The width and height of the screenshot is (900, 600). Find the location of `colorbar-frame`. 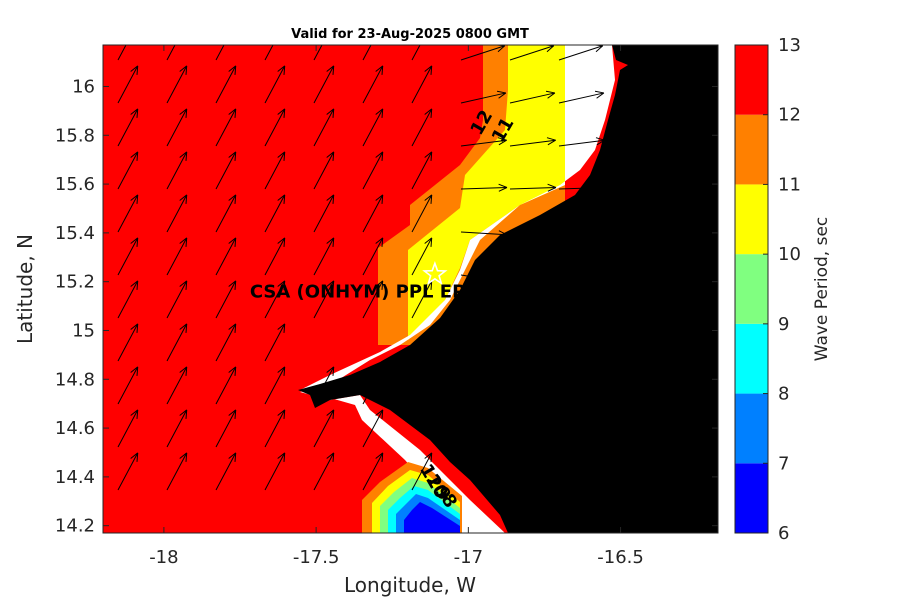

colorbar-frame is located at coordinates (751, 289).